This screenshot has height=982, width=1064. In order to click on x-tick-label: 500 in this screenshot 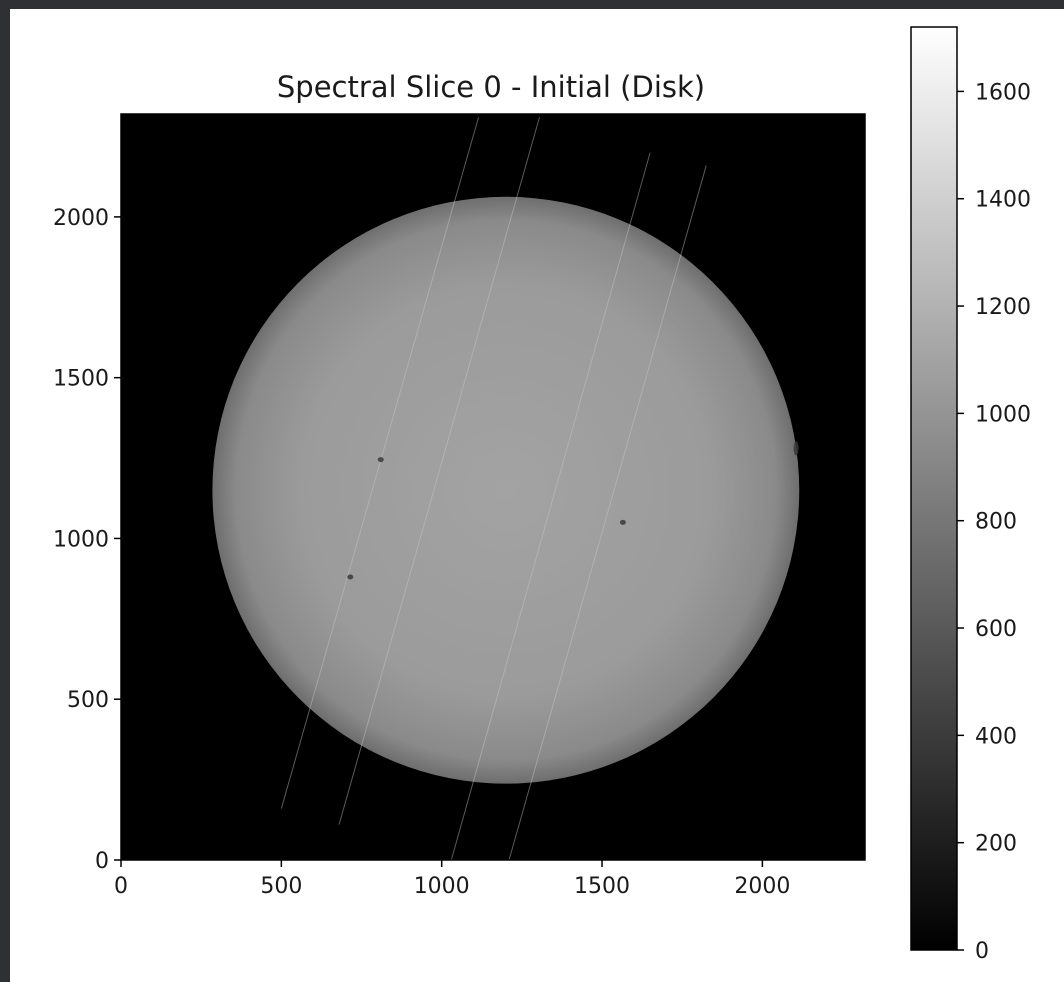, I will do `click(281, 886)`.